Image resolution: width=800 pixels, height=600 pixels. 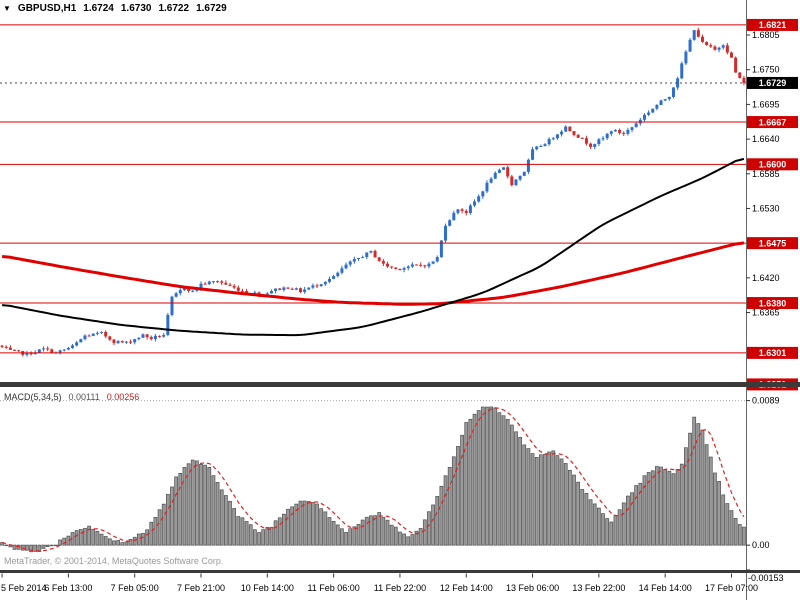 I want to click on ohlc-close: 1.6729, so click(x=211, y=8).